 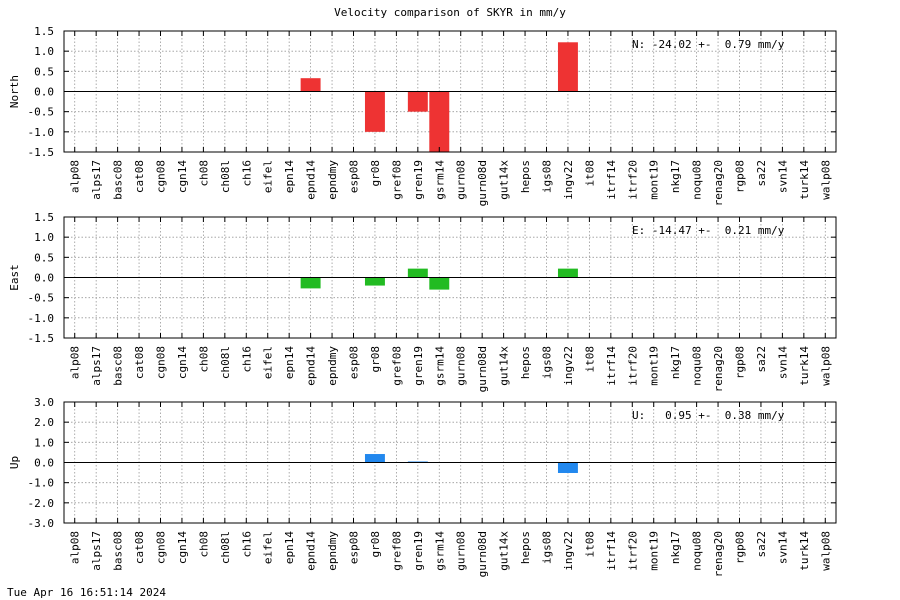 I want to click on x-tick-label: ch16, so click(x=246, y=359).